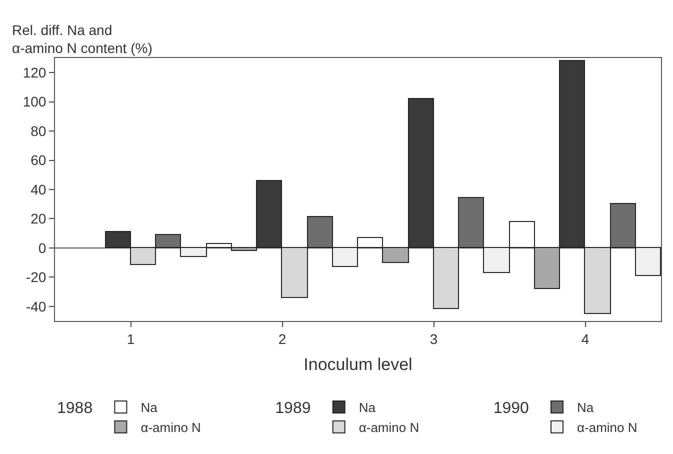 This screenshot has height=454, width=673. What do you see at coordinates (293, 408) in the screenshot?
I see `text: 1989` at bounding box center [293, 408].